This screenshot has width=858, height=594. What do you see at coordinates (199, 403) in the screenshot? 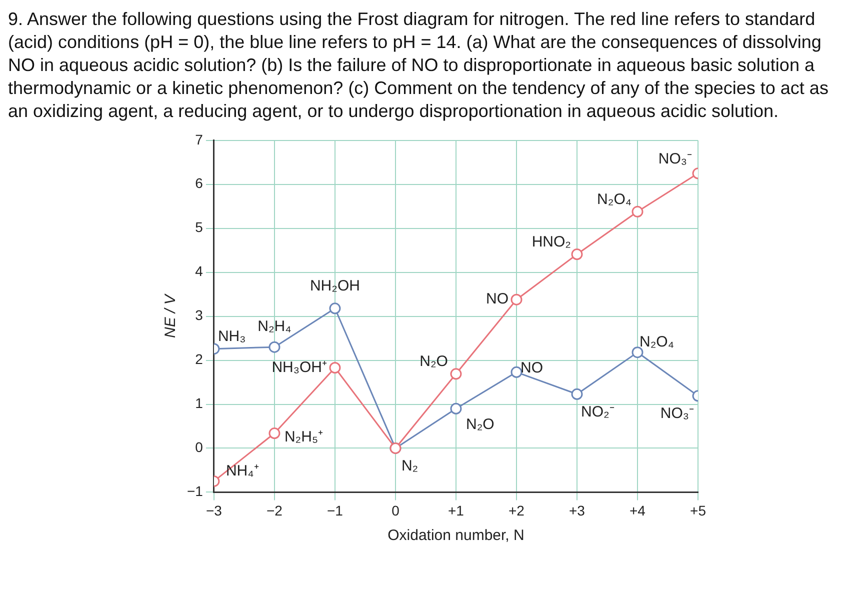
I see `y-tick-label: 1` at bounding box center [199, 403].